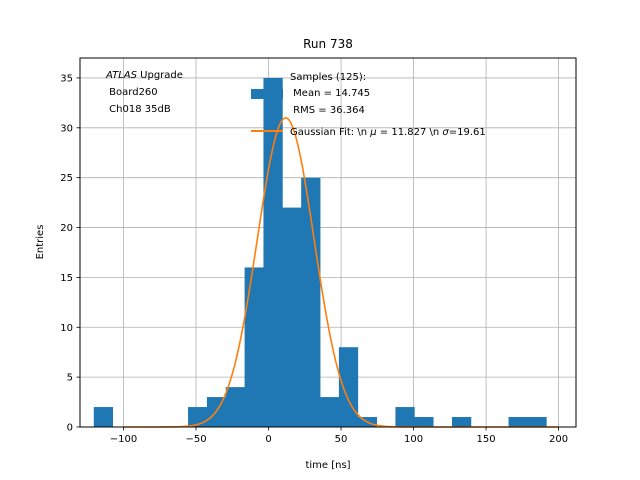  Describe the element at coordinates (413, 439) in the screenshot. I see `x-tick-label: 100` at that location.